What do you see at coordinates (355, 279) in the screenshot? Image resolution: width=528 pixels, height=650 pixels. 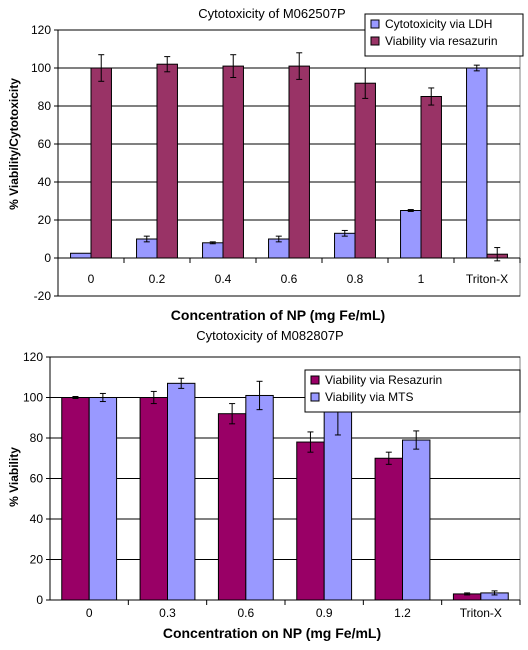 I see `chart-1-x-tick-label: 0.8` at bounding box center [355, 279].